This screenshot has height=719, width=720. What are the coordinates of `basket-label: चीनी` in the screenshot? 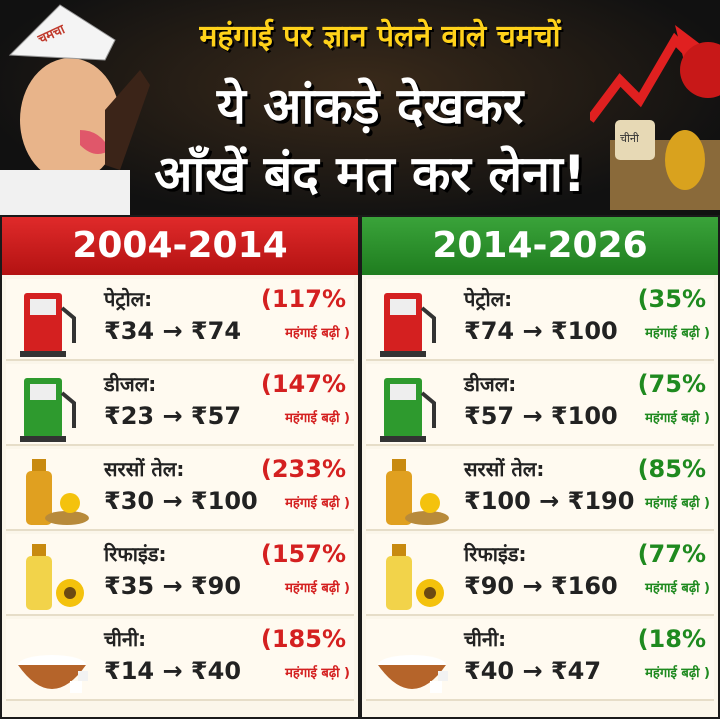 It's located at (629, 138).